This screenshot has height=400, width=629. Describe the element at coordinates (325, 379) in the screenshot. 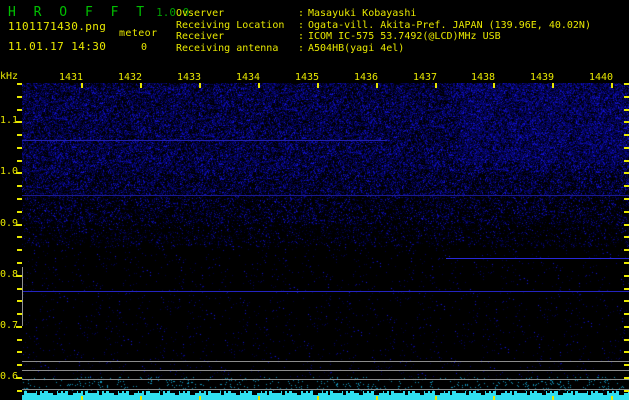

I see `gray-line-0.596` at that location.